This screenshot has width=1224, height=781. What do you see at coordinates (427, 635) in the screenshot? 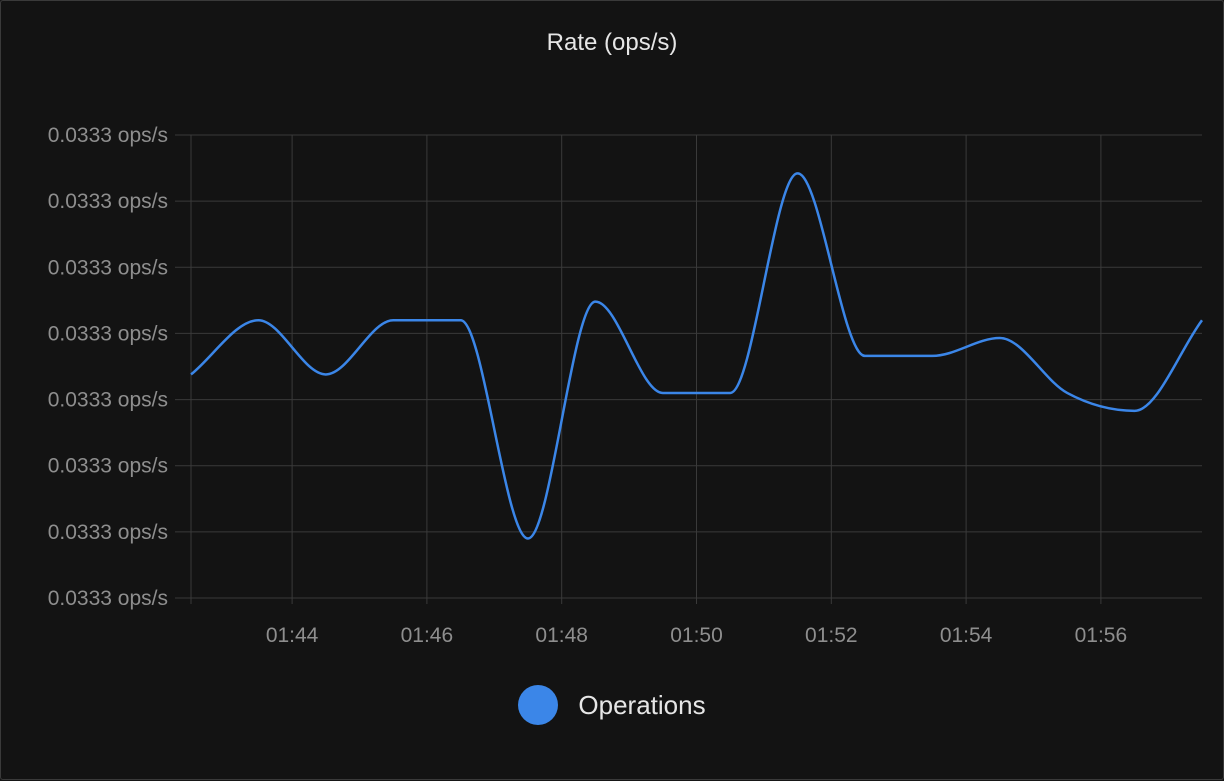
I see `x-tick-label: 01:46` at bounding box center [427, 635].